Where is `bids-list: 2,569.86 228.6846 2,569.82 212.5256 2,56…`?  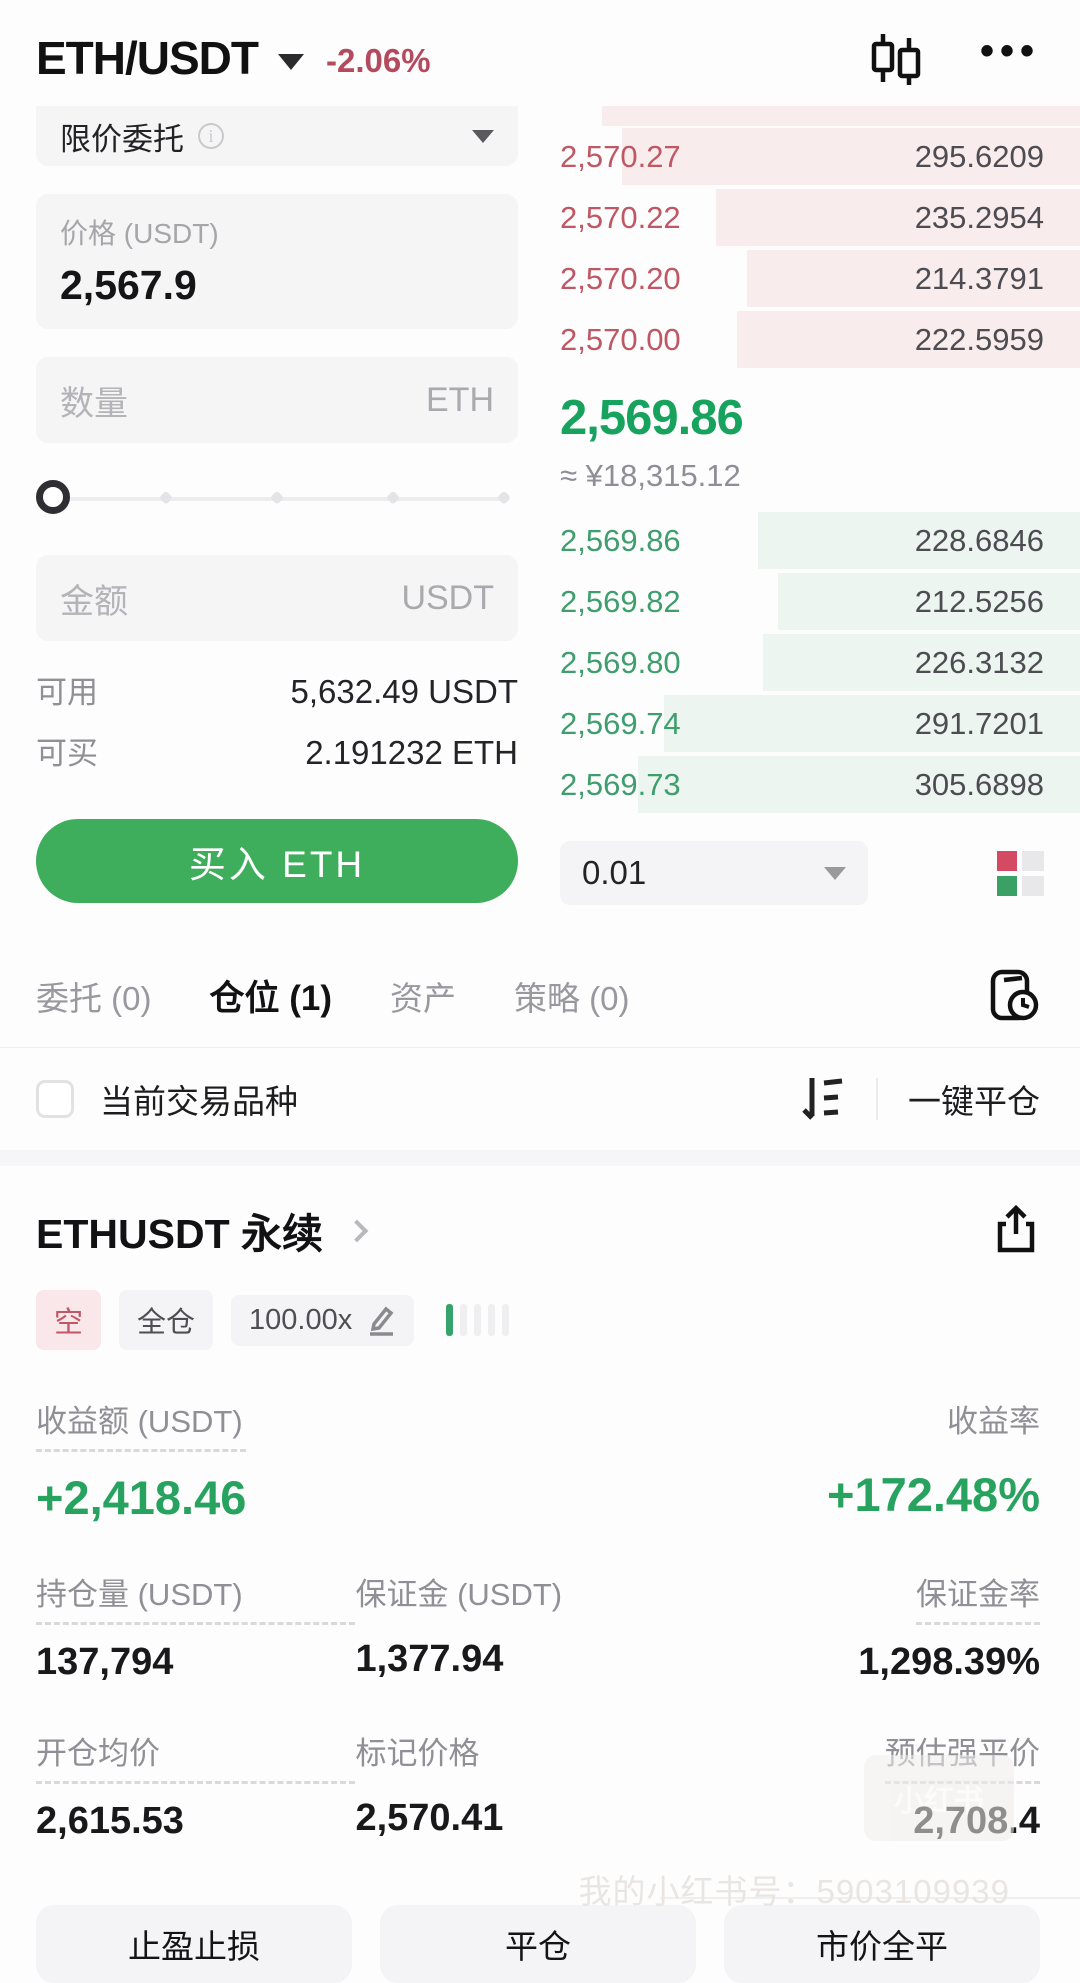
bids-list: 2,569.86 228.6846 2,569.82 212.5256 2,56… is located at coordinates (820, 662).